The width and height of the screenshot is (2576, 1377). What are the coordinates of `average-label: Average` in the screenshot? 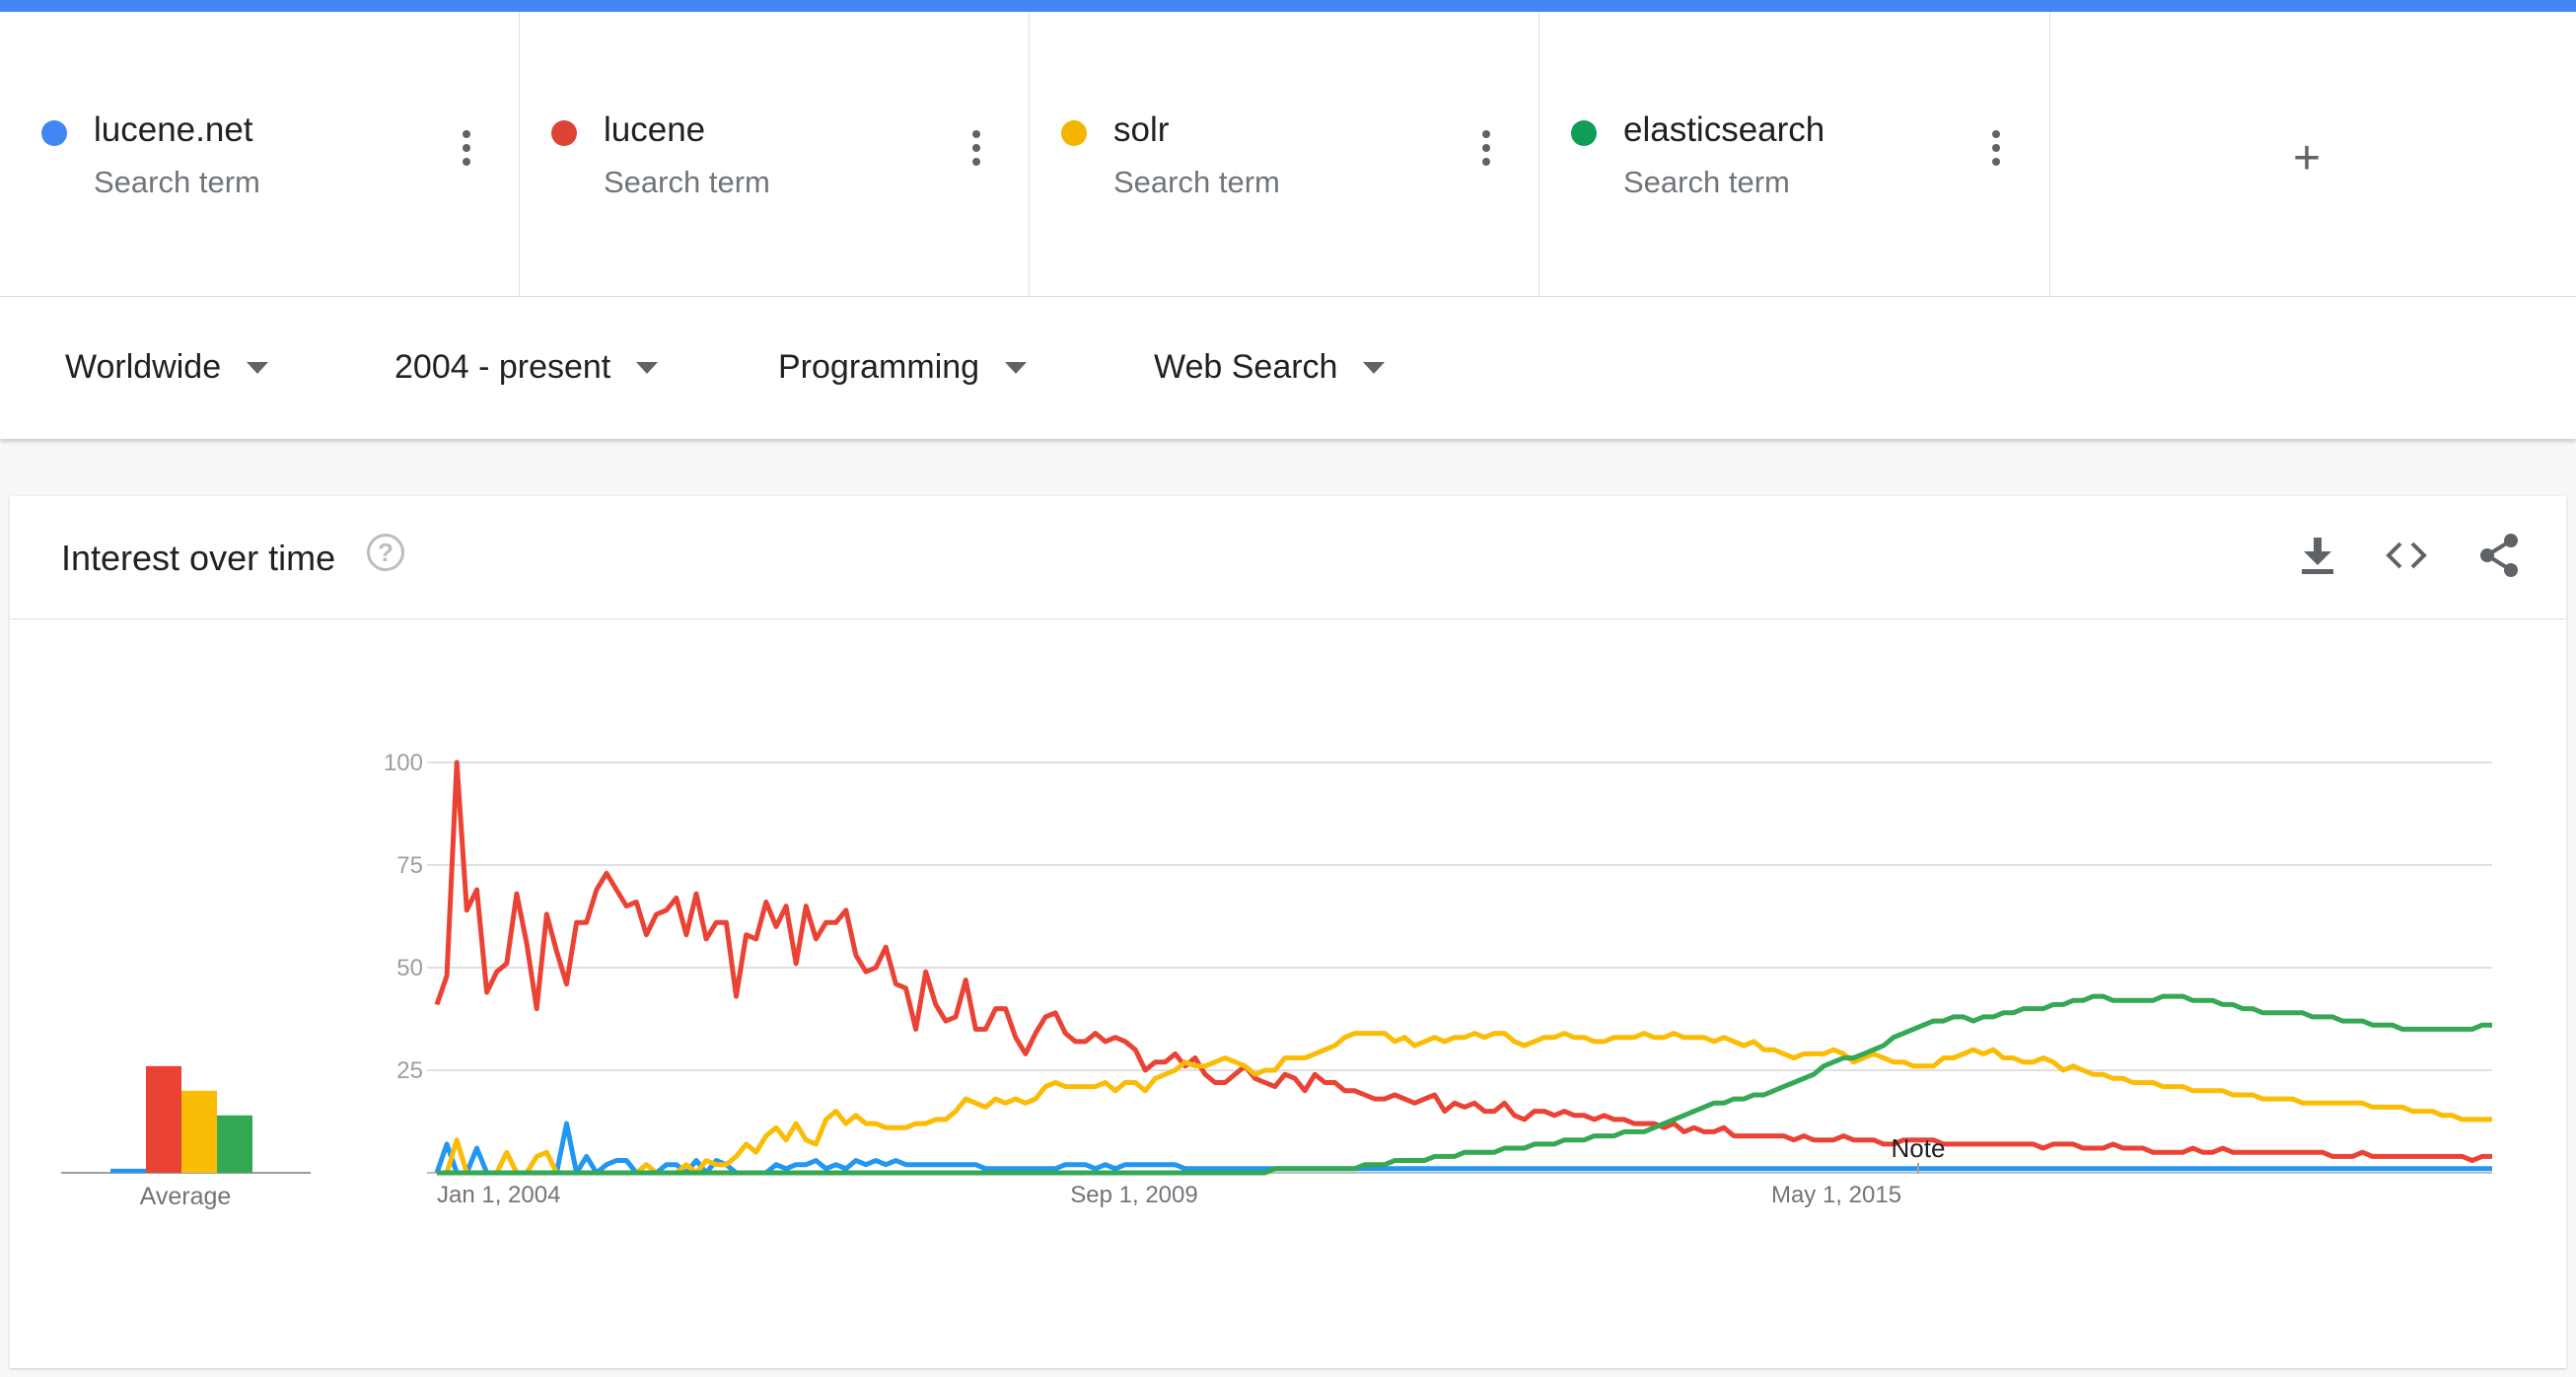 It's located at (186, 1196).